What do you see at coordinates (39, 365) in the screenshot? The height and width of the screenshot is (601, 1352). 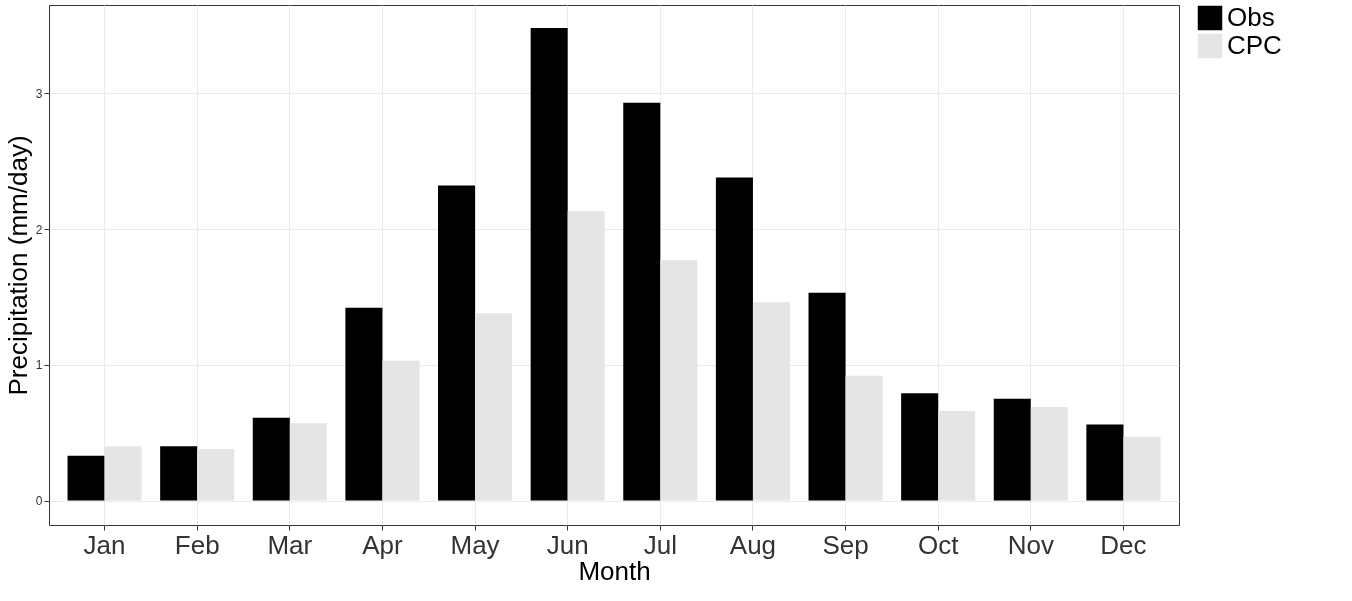 I see `y-tick-label: 1` at bounding box center [39, 365].